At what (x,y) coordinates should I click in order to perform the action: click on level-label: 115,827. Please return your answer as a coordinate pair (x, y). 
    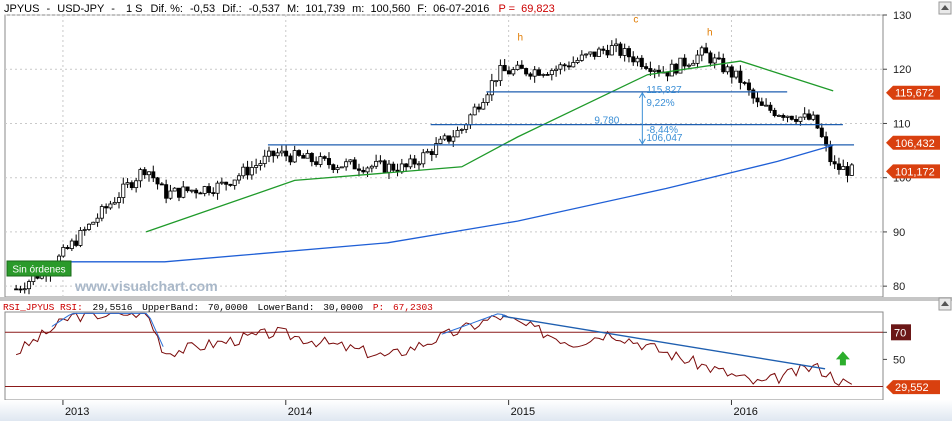
    Looking at the image, I should click on (664, 90).